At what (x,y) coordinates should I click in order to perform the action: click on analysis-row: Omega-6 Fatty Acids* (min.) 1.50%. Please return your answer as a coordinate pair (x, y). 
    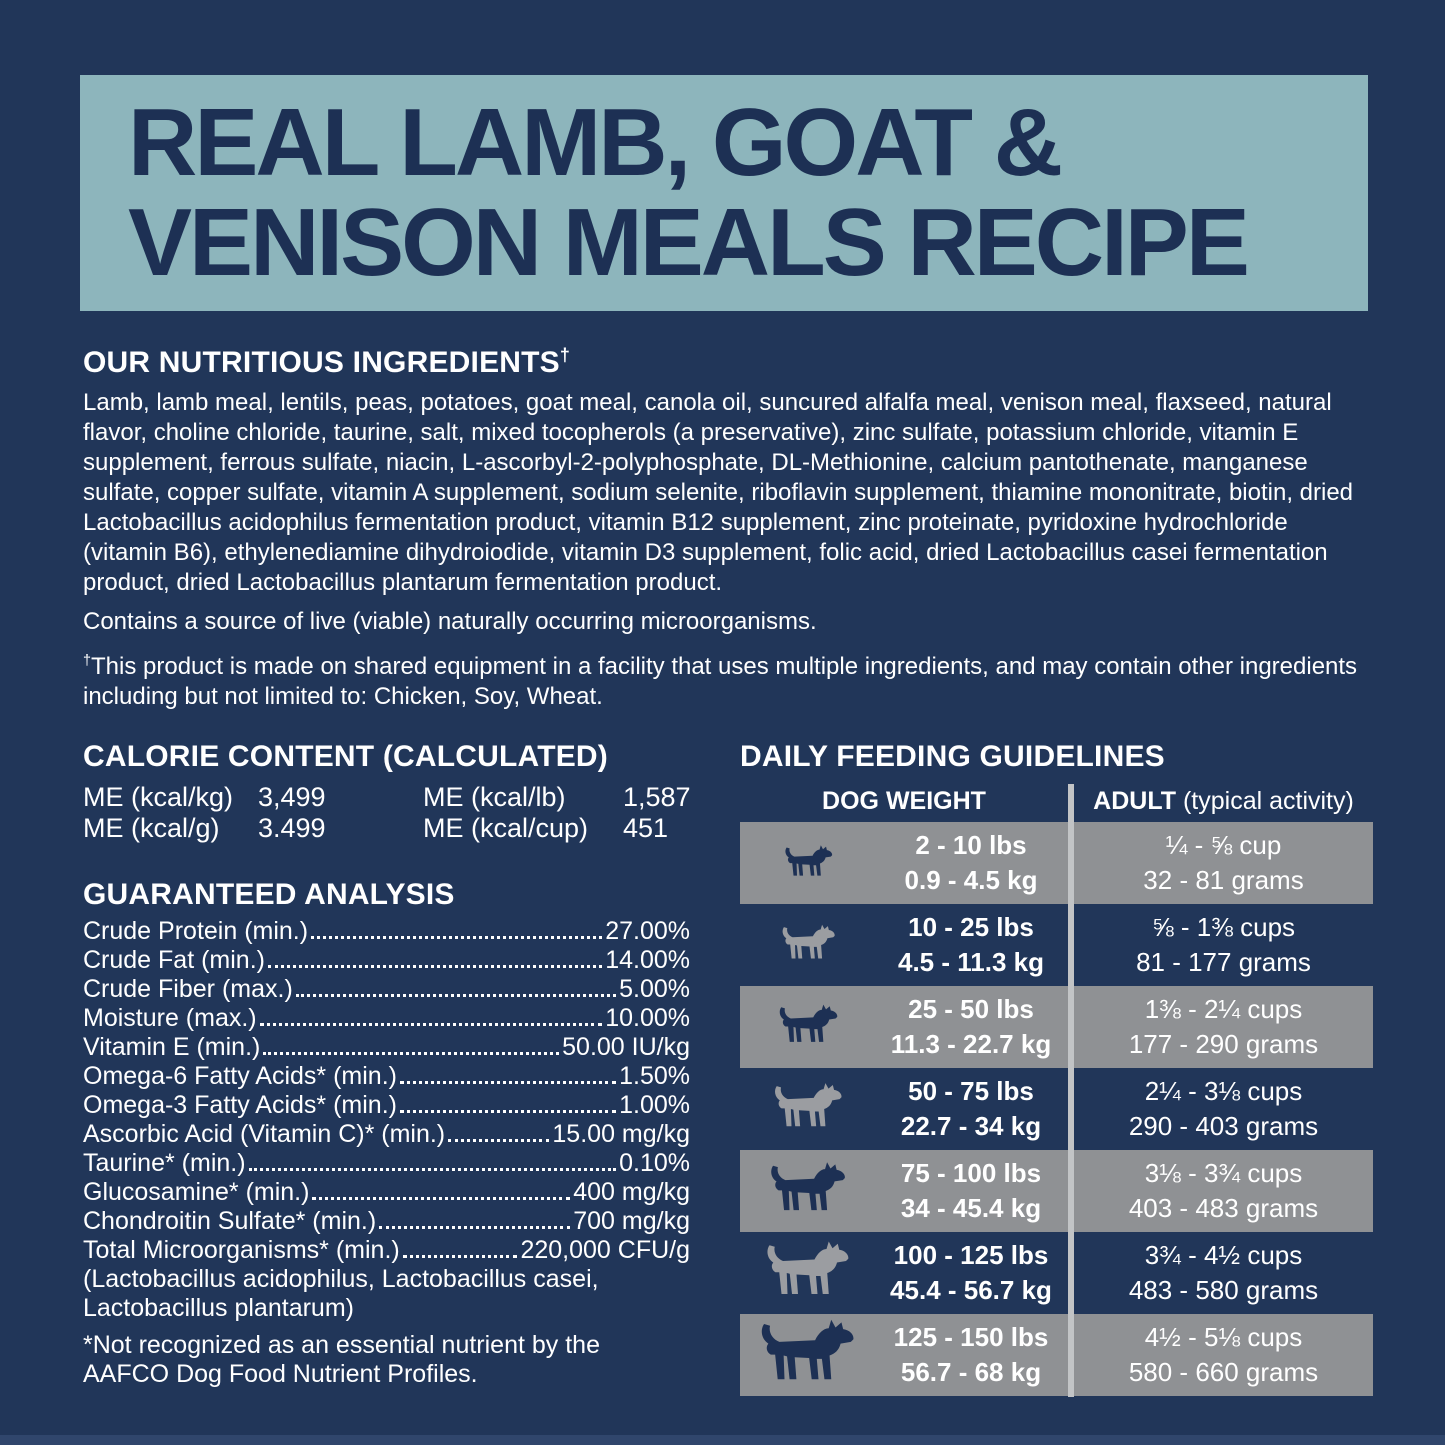
    Looking at the image, I should click on (386, 1076).